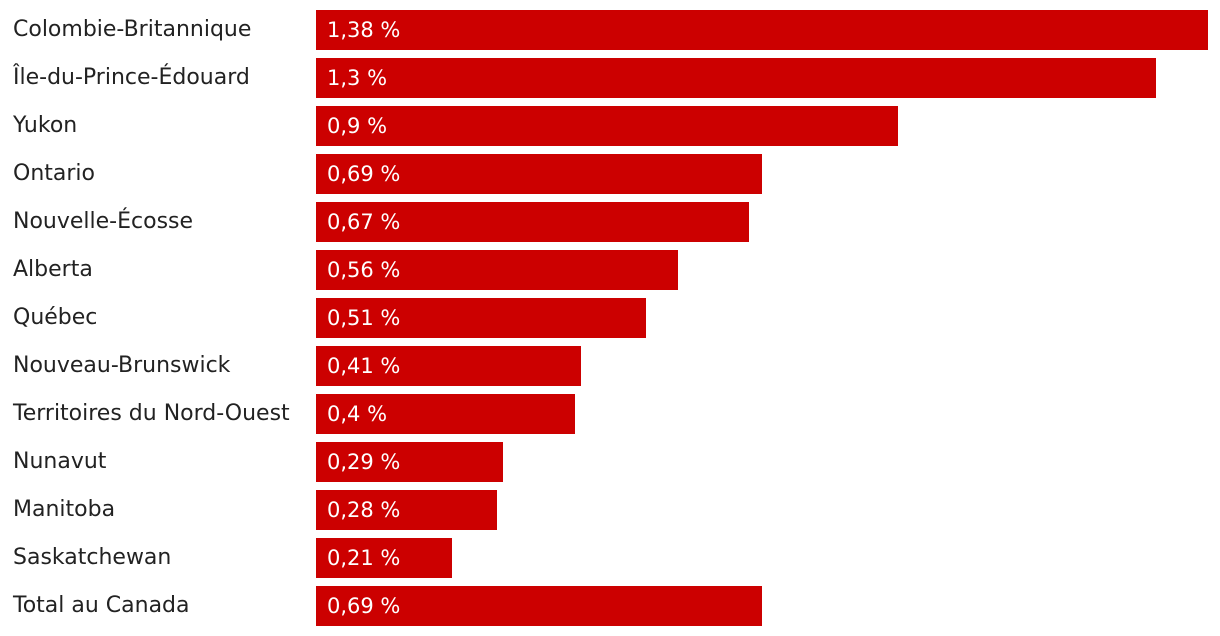 This screenshot has height=636, width=1220. I want to click on category-label: Saskatchewan, so click(92, 557).